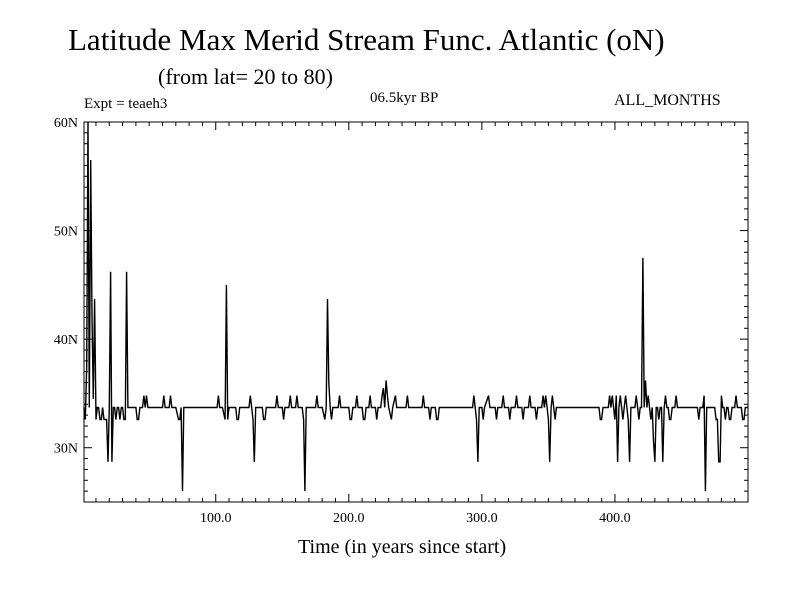  What do you see at coordinates (402, 547) in the screenshot?
I see `x-axis-label: Time (in years since start)` at bounding box center [402, 547].